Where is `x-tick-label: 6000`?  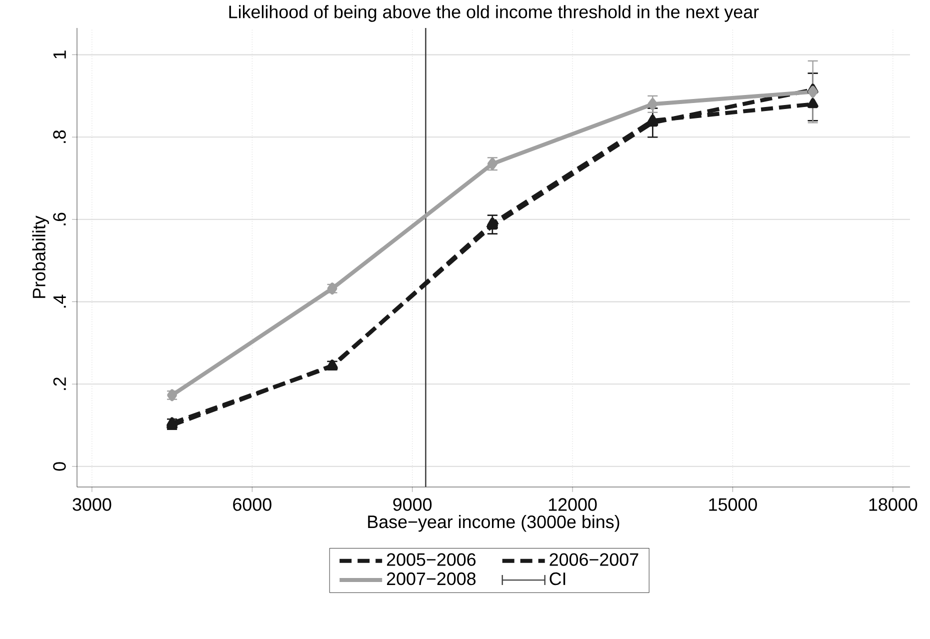
x-tick-label: 6000 is located at coordinates (252, 504).